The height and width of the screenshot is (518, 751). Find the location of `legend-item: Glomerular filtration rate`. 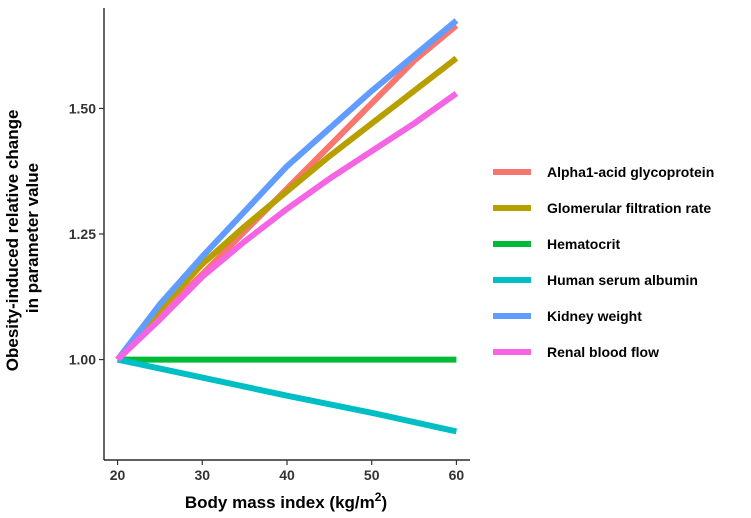

legend-item: Glomerular filtration rate is located at coordinates (602, 208).